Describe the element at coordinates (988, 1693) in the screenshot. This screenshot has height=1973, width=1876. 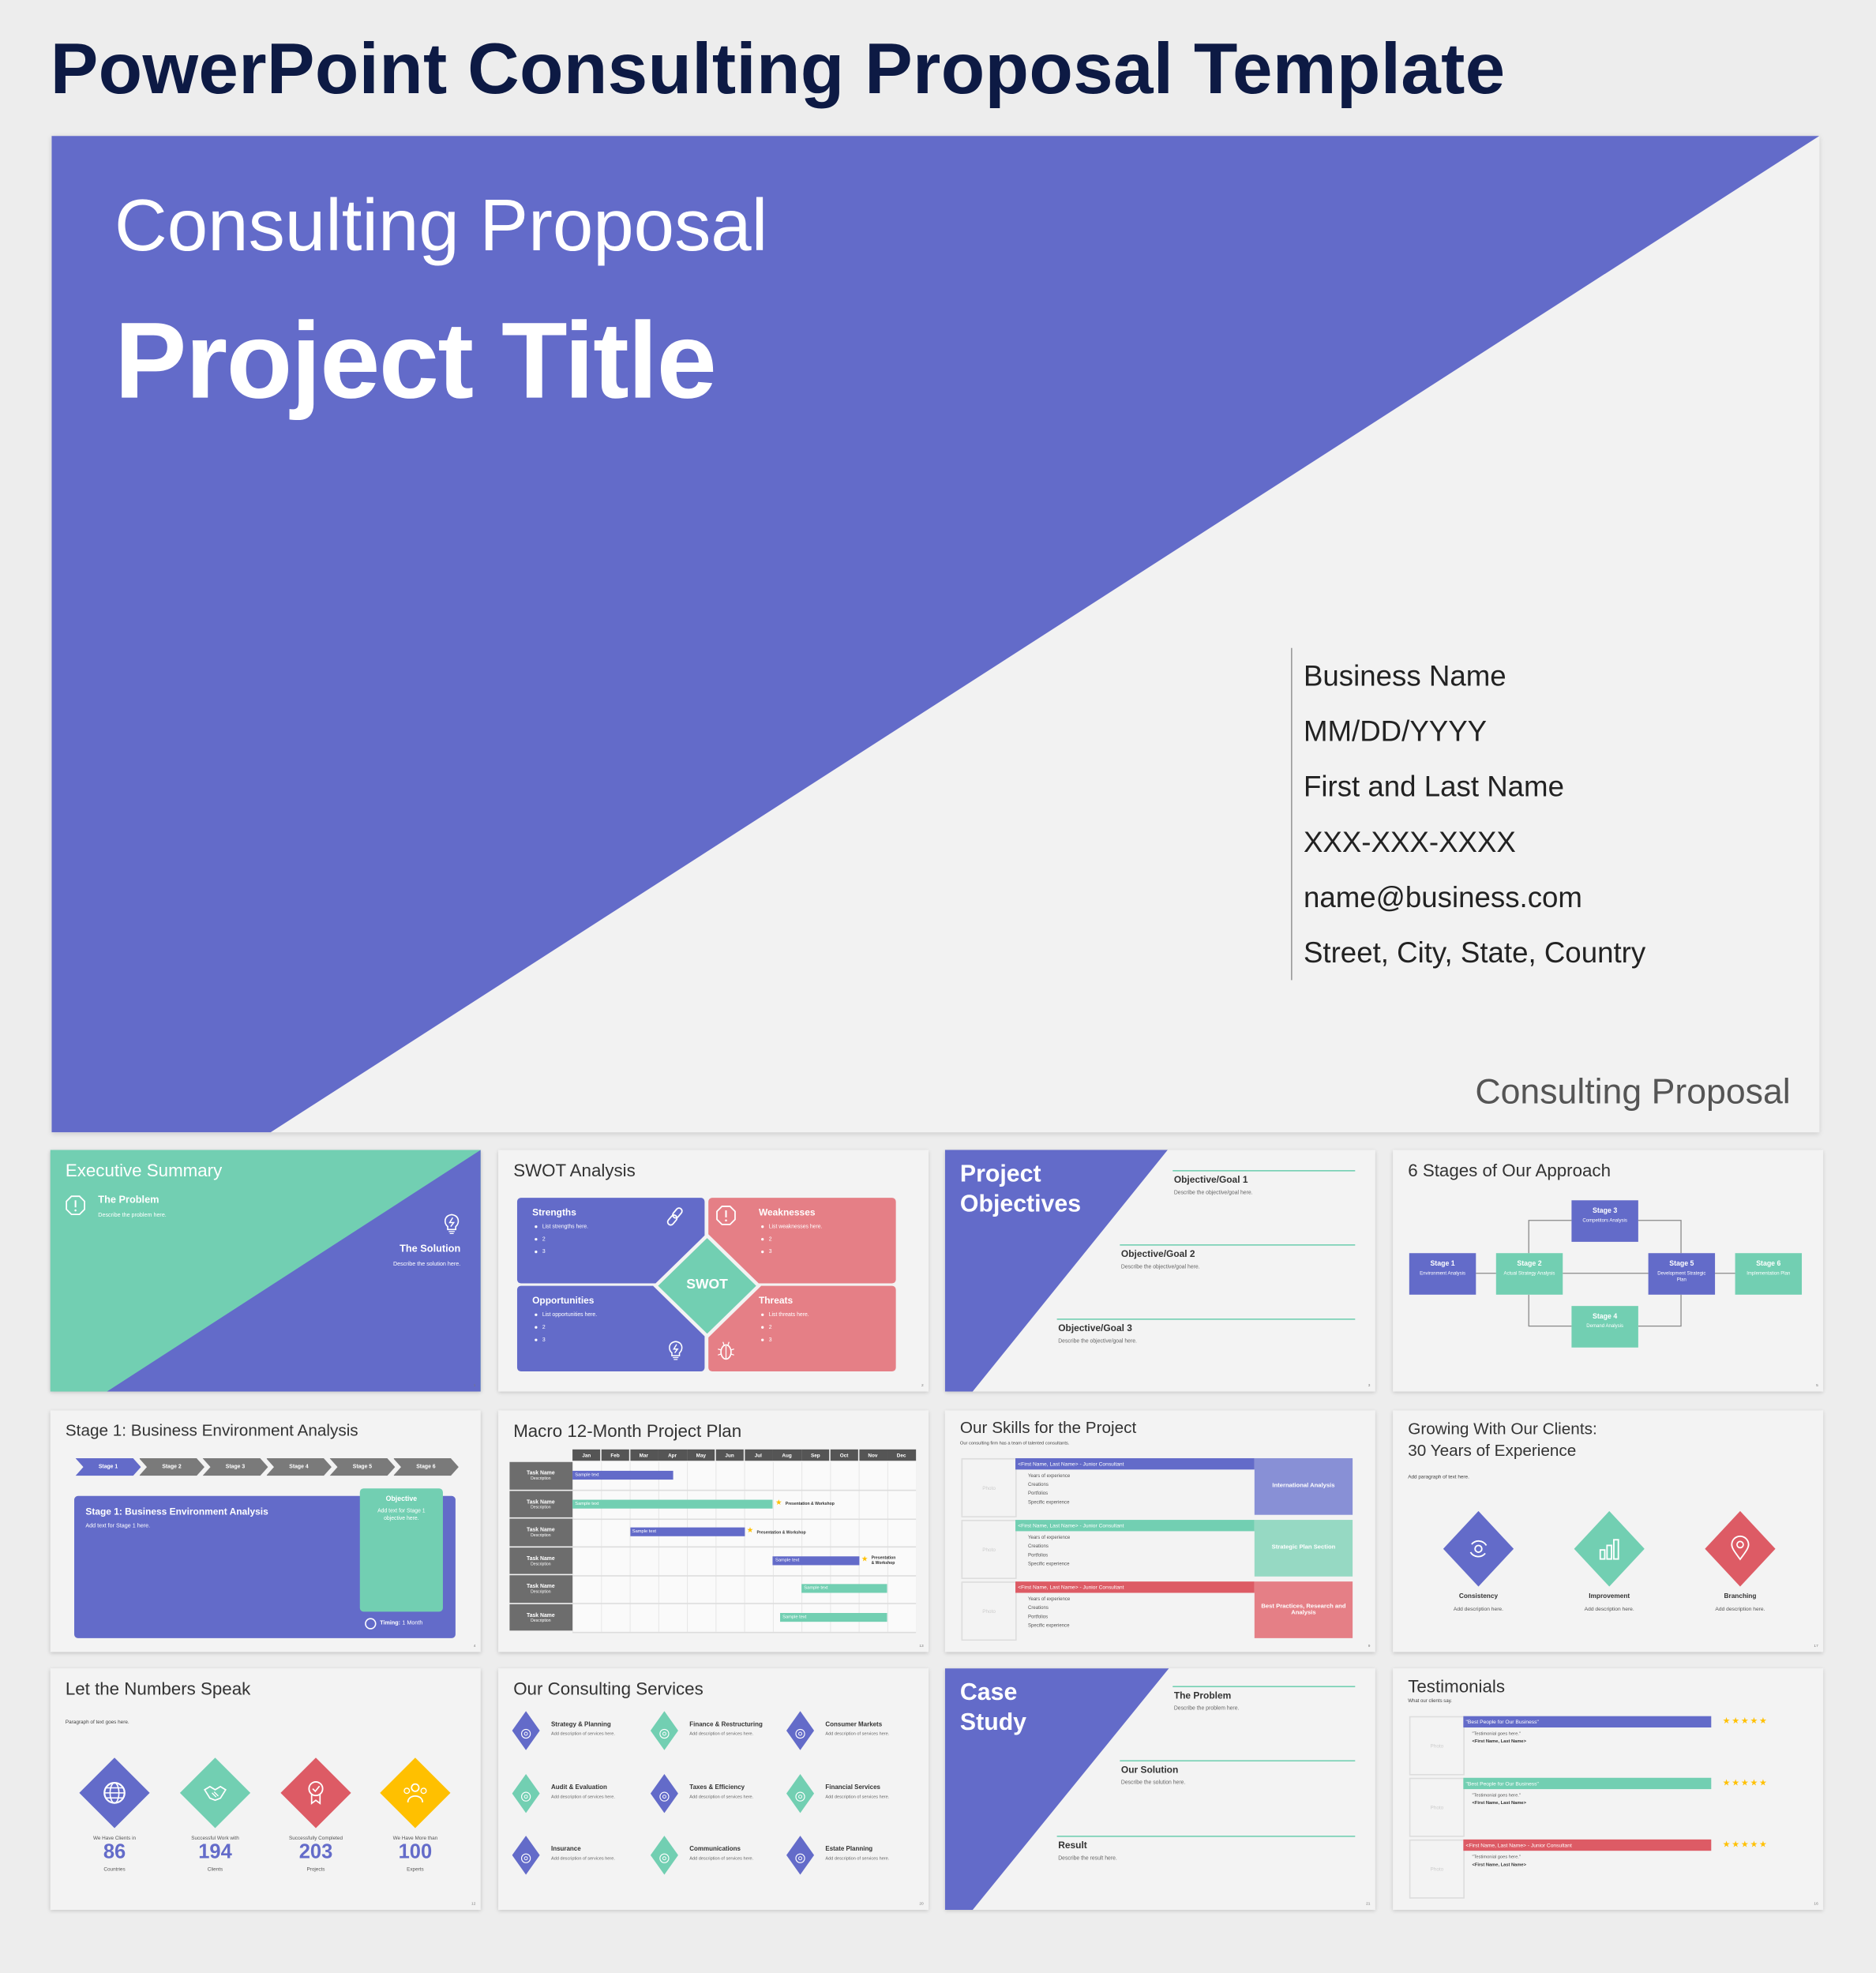
I see `slide-title-line1: Case` at that location.